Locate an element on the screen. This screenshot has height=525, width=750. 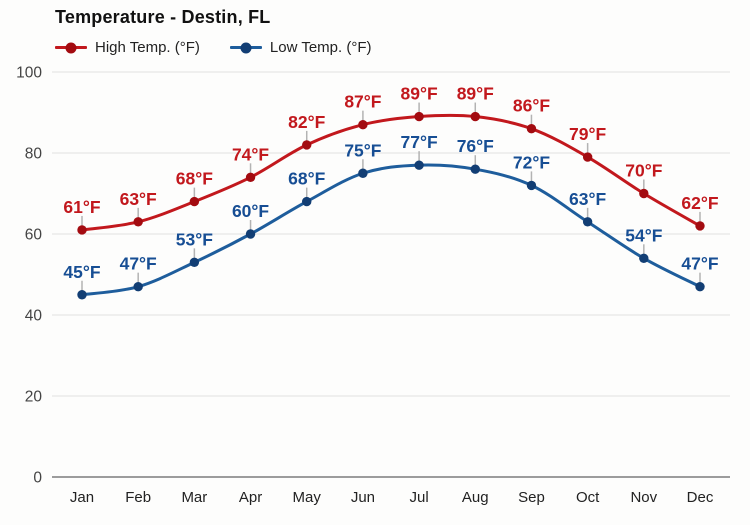
x-tick-label: Jan is located at coordinates (82, 497).